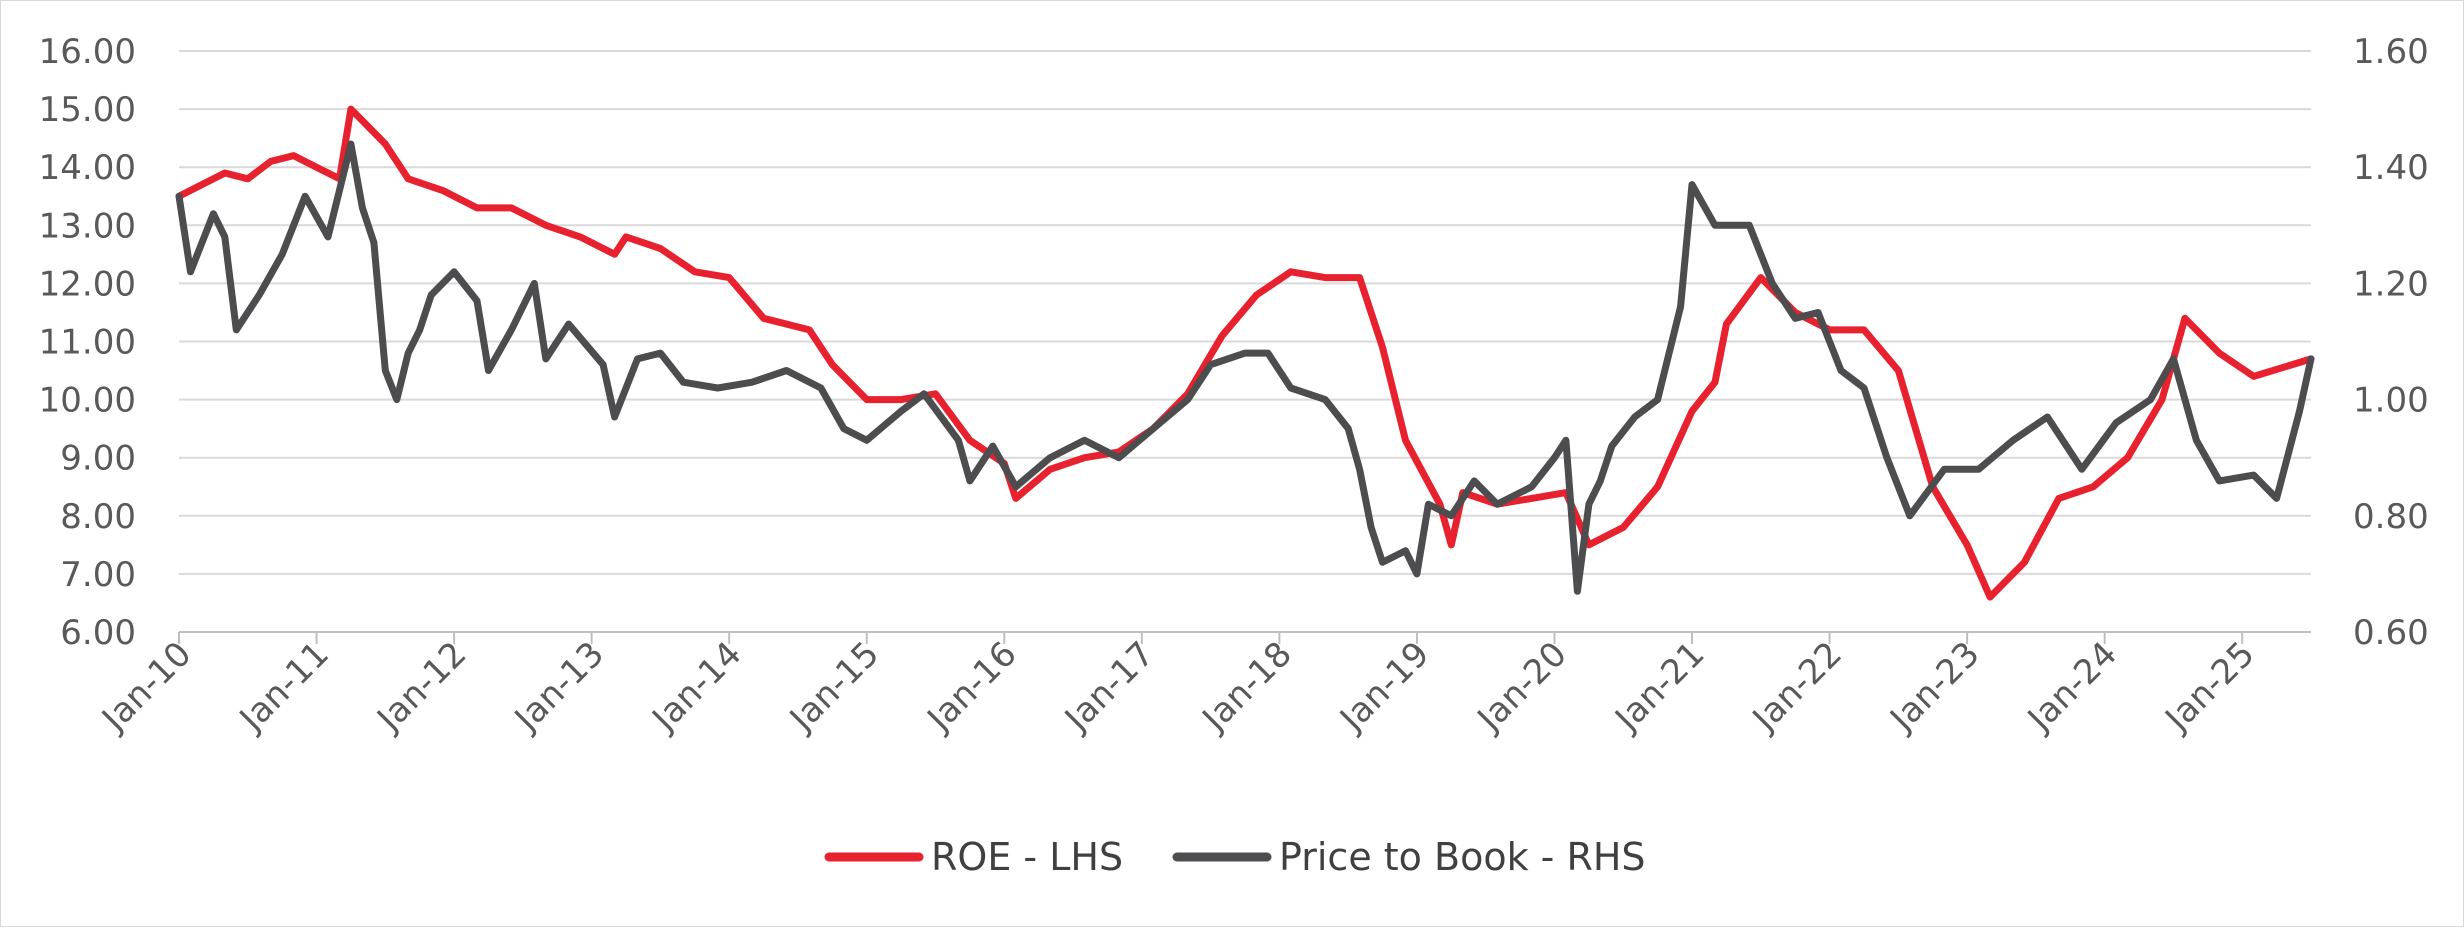  Describe the element at coordinates (1027, 857) in the screenshot. I see `legend-label: ROE - LHS` at that location.